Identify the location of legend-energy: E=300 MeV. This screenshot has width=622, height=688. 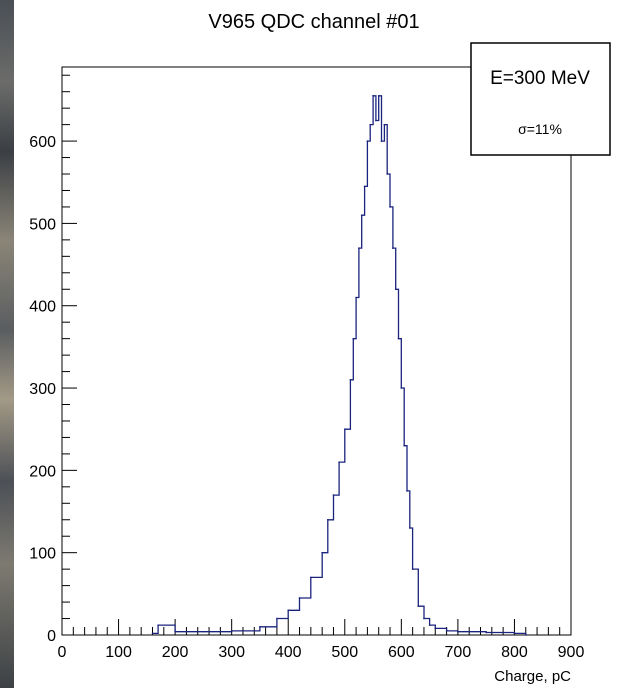
(540, 78).